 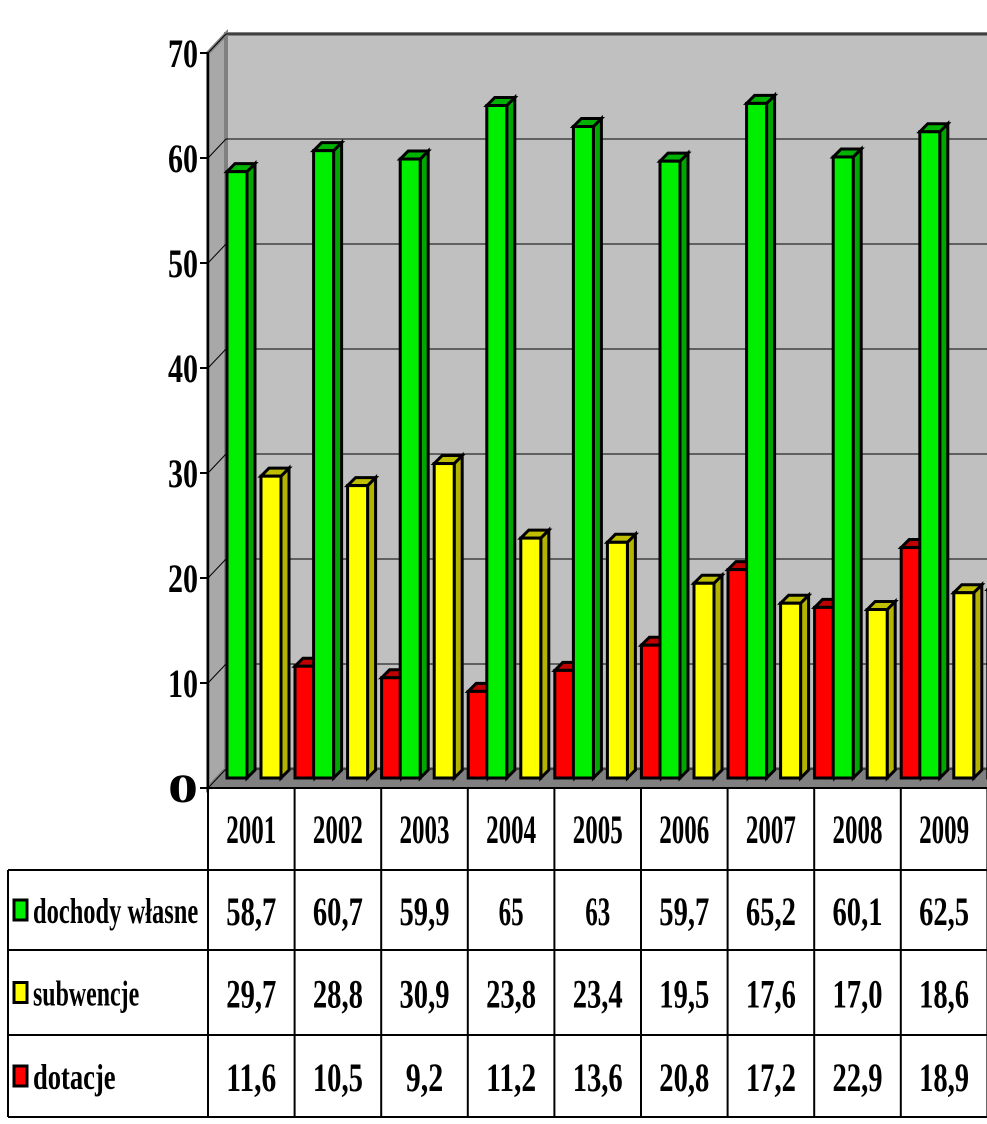 I want to click on data-label: 62,5, so click(x=944, y=911).